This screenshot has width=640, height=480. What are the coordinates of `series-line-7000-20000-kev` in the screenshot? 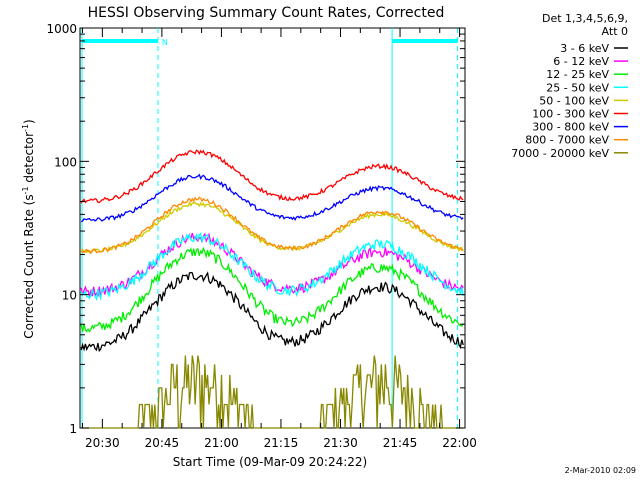 It's located at (272, 392).